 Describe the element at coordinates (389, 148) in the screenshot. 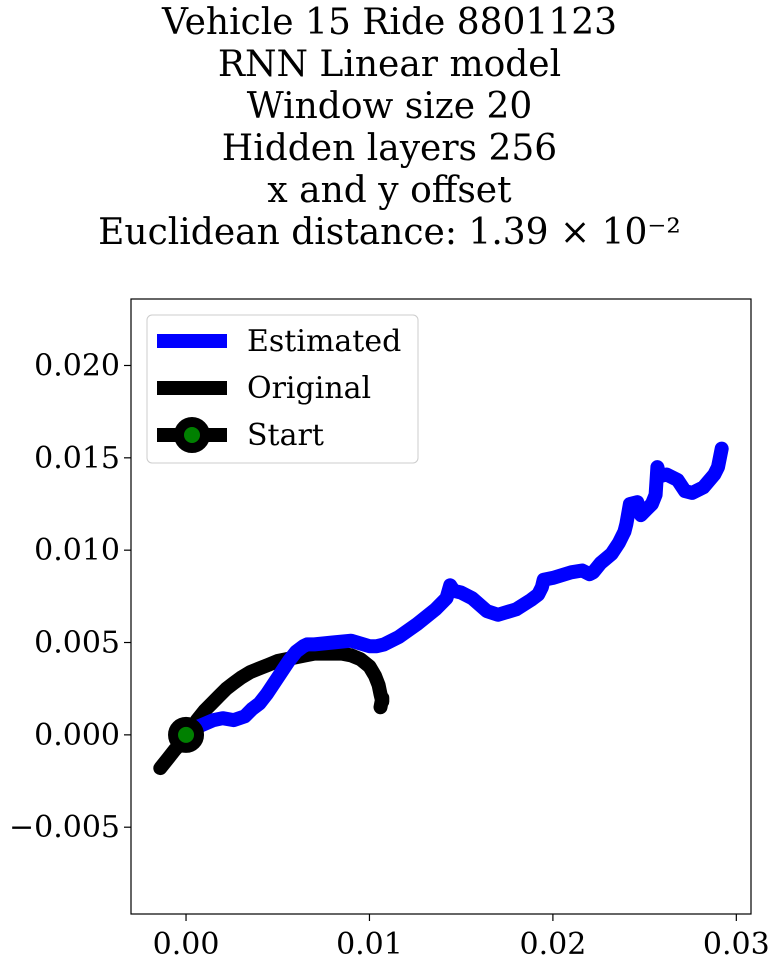

I see `title-line-4: Hidden layers 256` at that location.